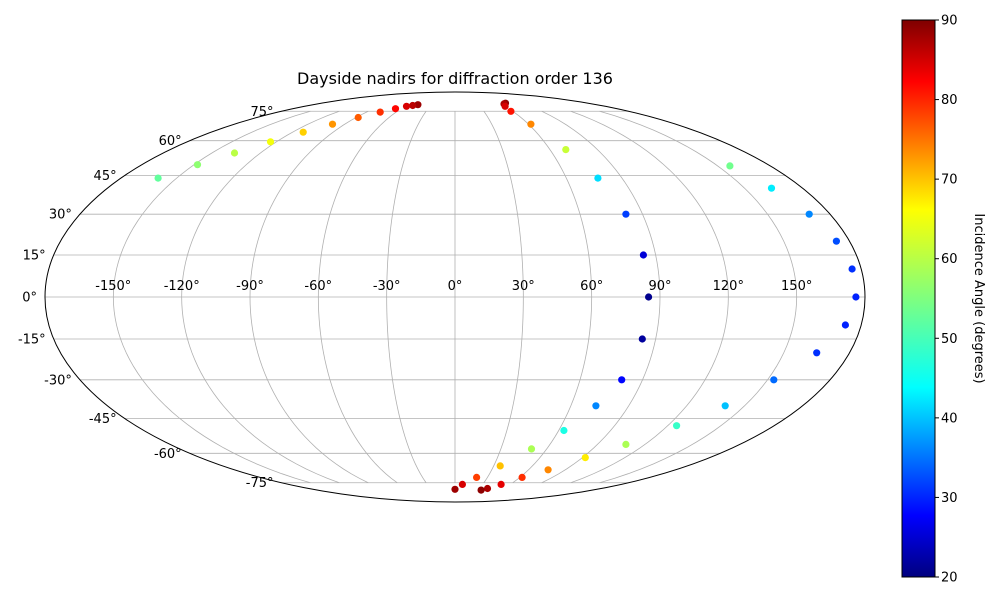  I want to click on longitude-tick-label: 30°, so click(523, 286).